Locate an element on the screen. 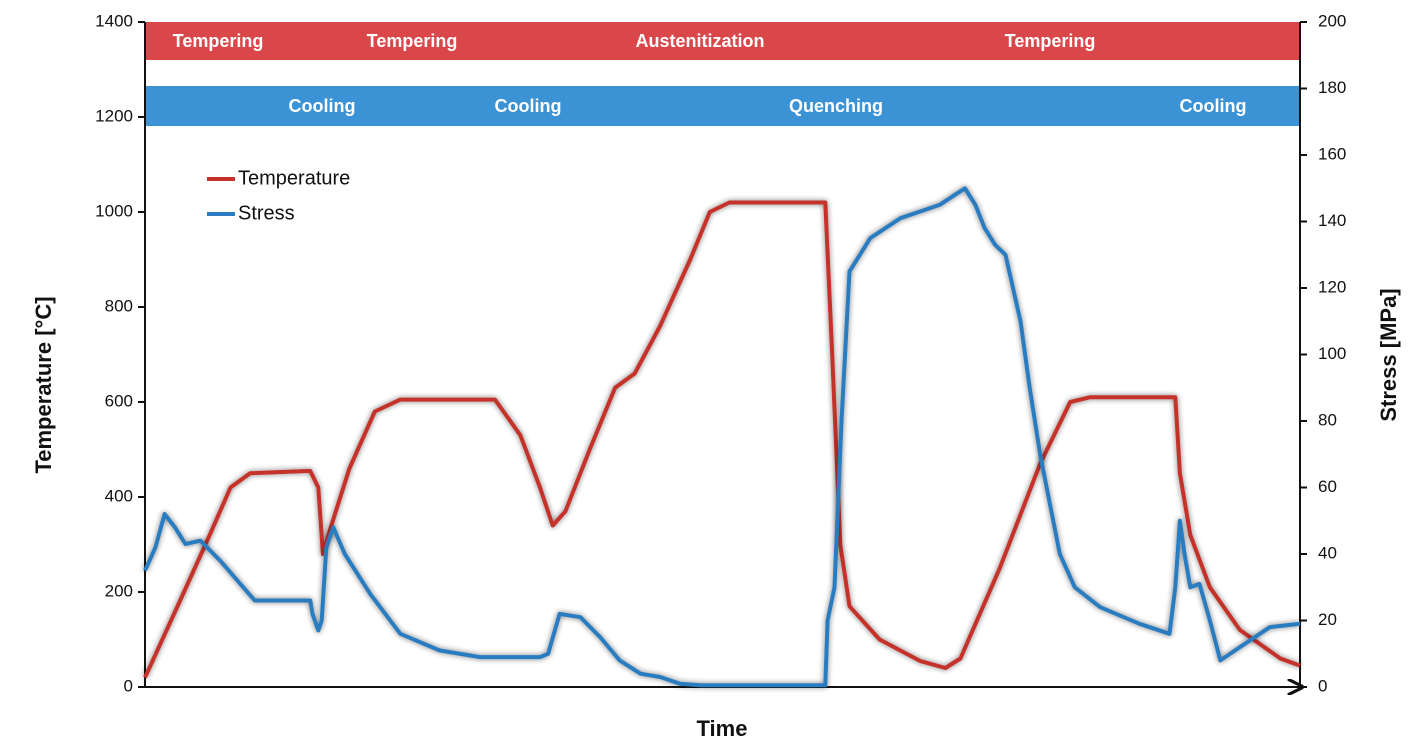 The width and height of the screenshot is (1423, 744). y-tick-label: 200 is located at coordinates (119, 590).